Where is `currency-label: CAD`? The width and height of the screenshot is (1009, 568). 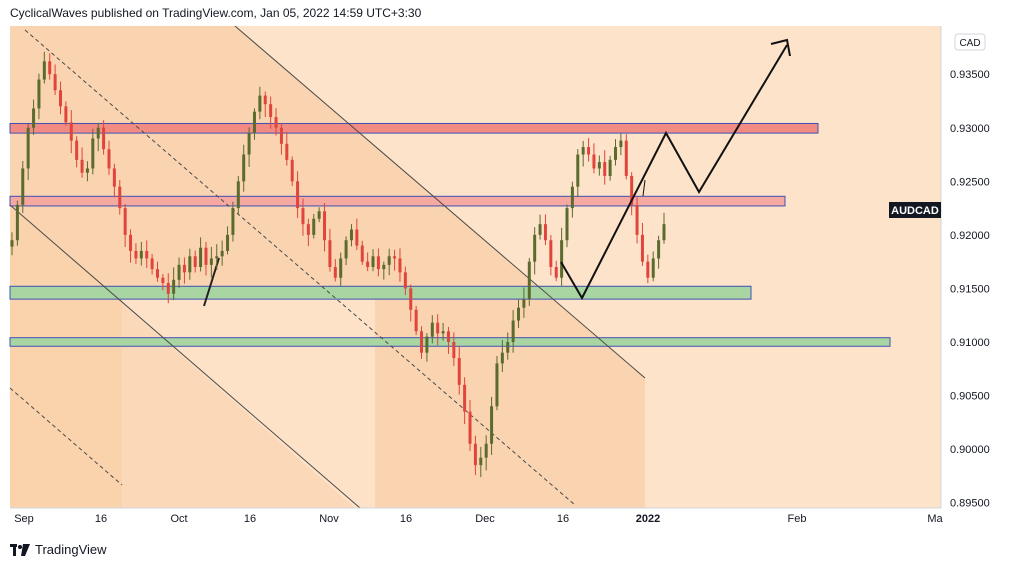
currency-label: CAD is located at coordinates (969, 43).